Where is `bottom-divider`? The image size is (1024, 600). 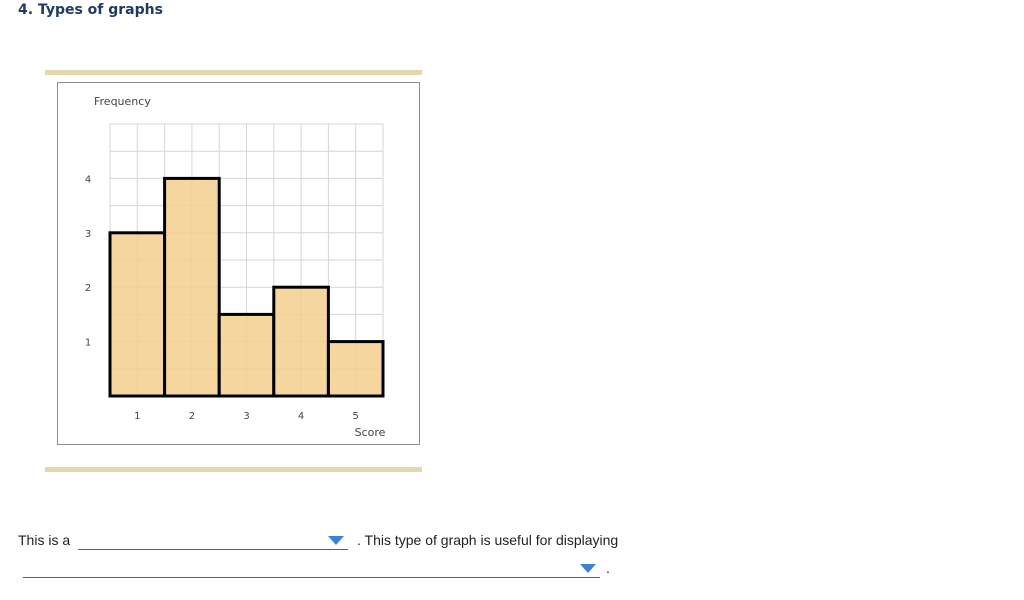
bottom-divider is located at coordinates (233, 469).